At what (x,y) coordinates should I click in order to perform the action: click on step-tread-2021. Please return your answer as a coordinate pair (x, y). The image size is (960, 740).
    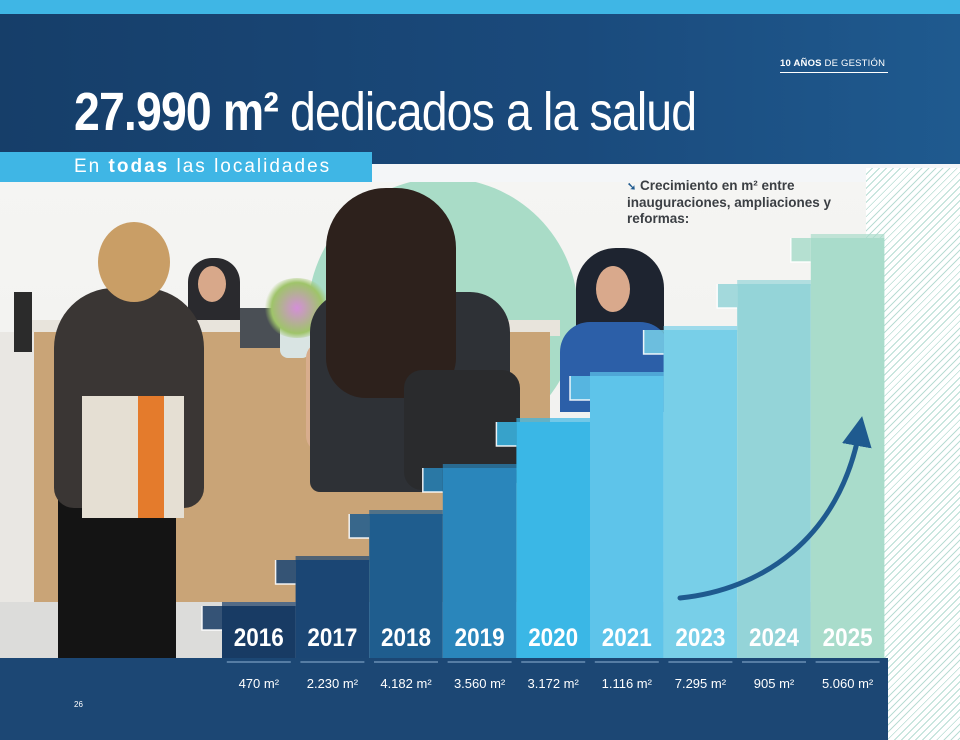
    Looking at the image, I should click on (627, 375).